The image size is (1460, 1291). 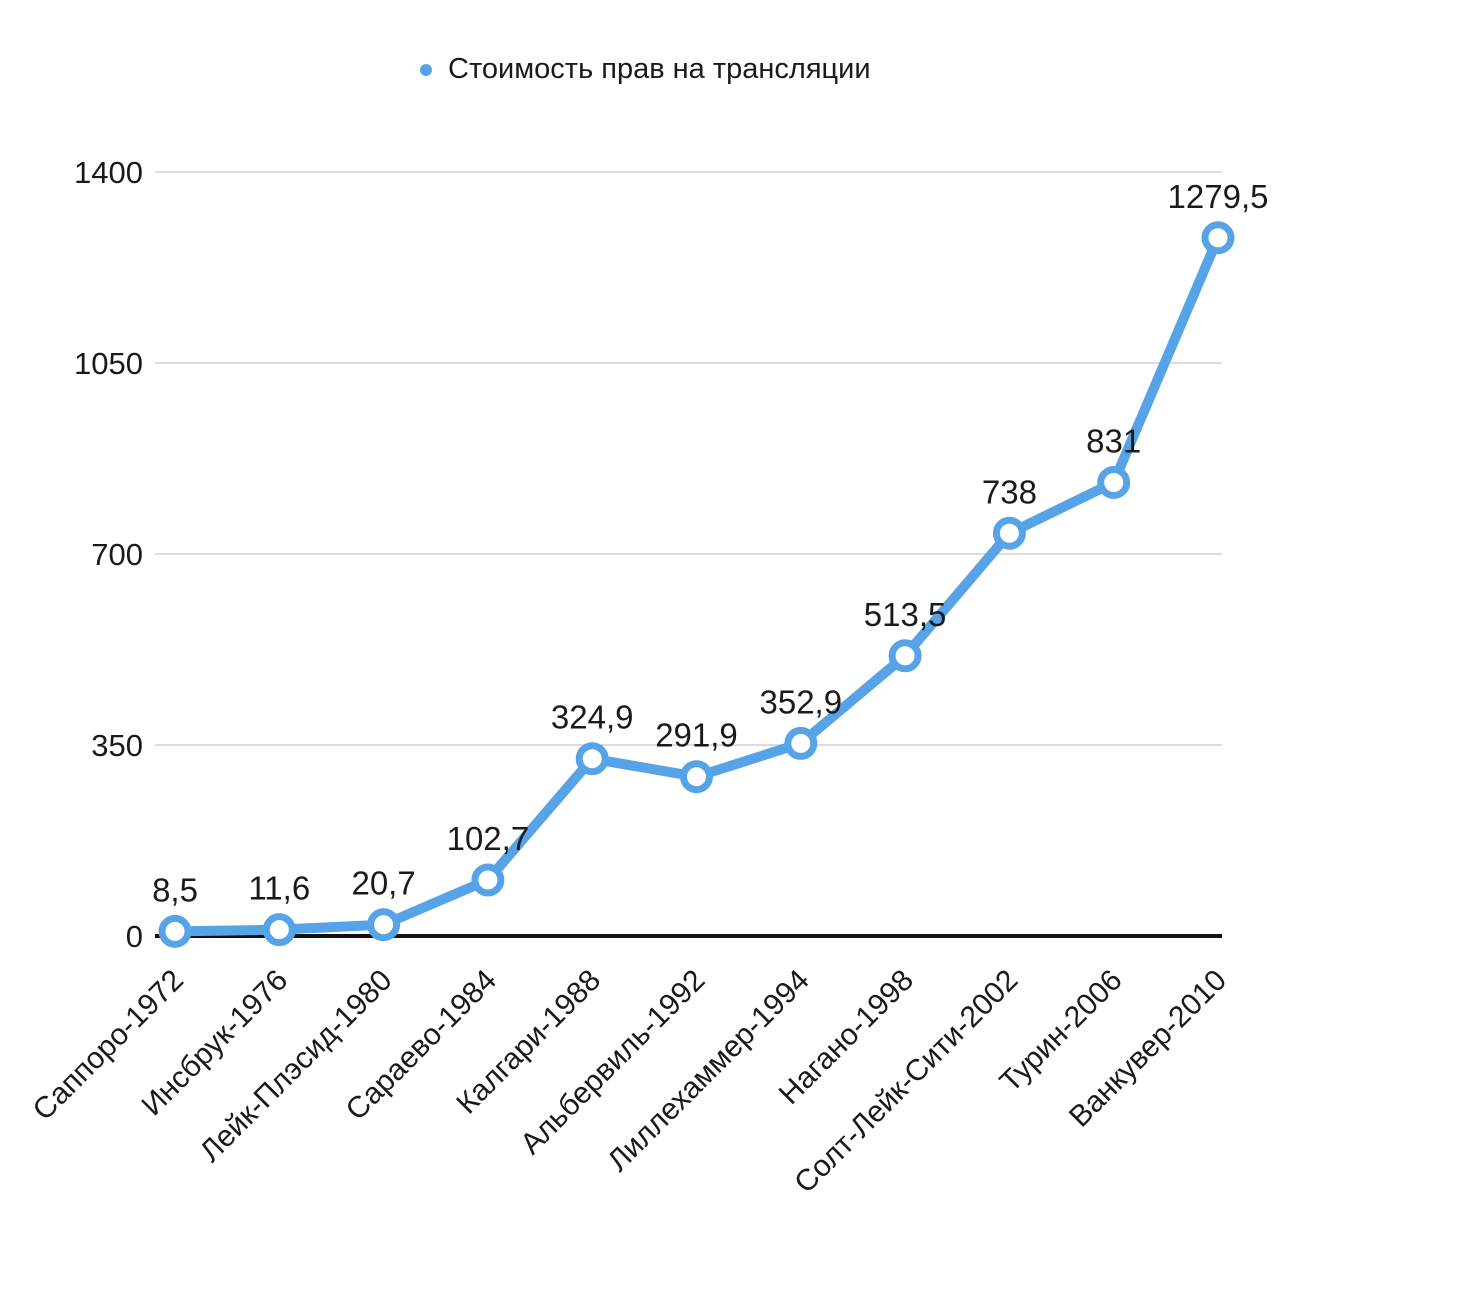 I want to click on y-tick-label: 0, so click(x=134, y=936).